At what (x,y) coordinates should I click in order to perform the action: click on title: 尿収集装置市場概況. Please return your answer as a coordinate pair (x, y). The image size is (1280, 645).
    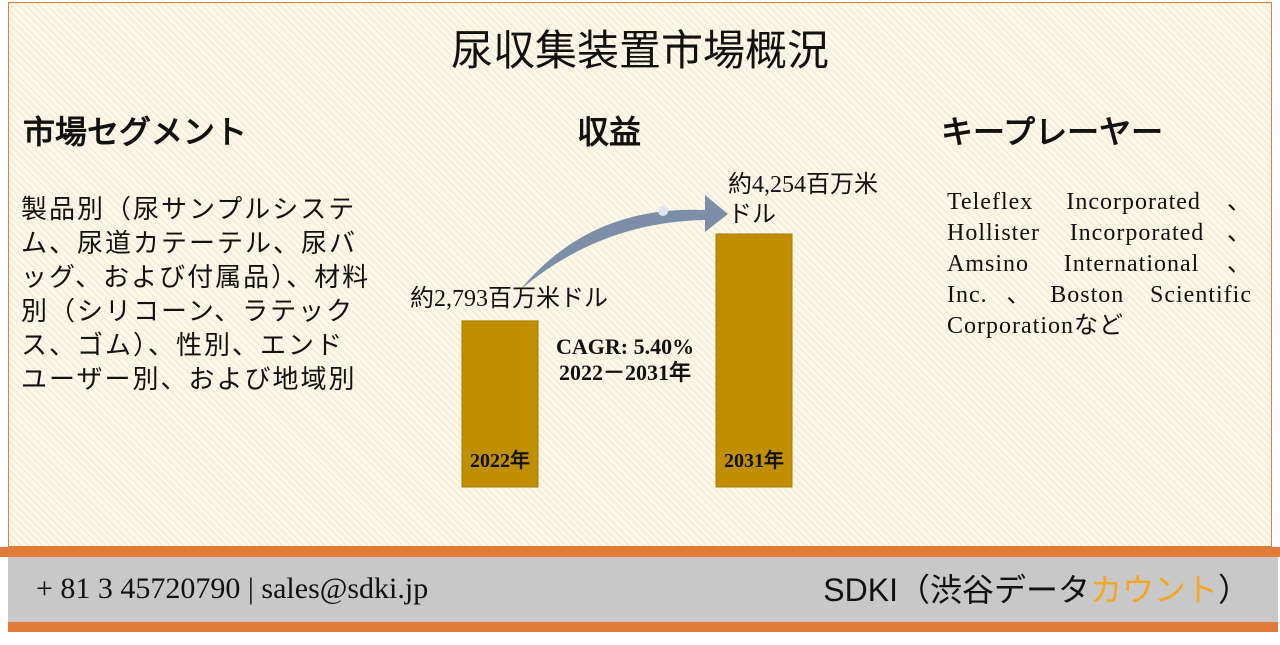
    Looking at the image, I should click on (639, 52).